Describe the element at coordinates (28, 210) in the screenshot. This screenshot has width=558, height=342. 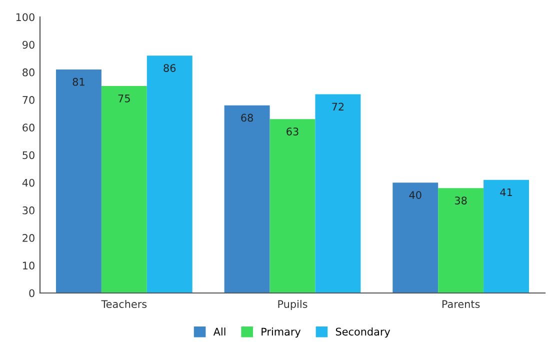
I see `y-tick-label: 30` at that location.